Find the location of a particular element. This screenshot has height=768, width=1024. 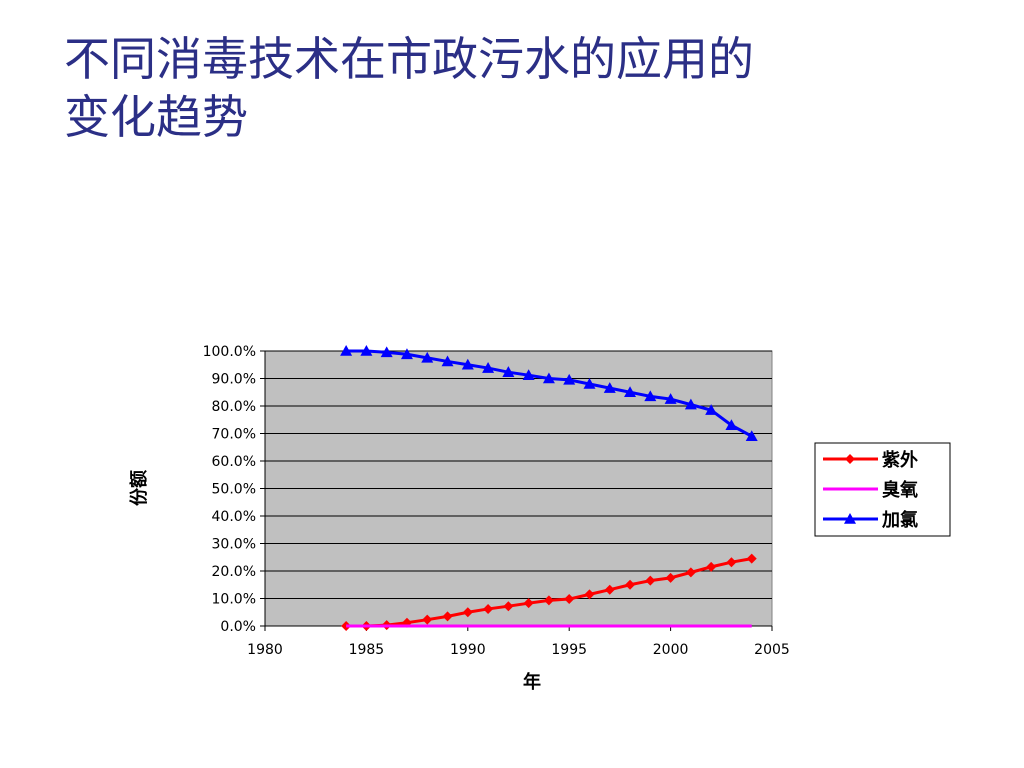

slide-title: 不同消毒技术在市政污水的应用的 变化趋势 is located at coordinates (514, 88).